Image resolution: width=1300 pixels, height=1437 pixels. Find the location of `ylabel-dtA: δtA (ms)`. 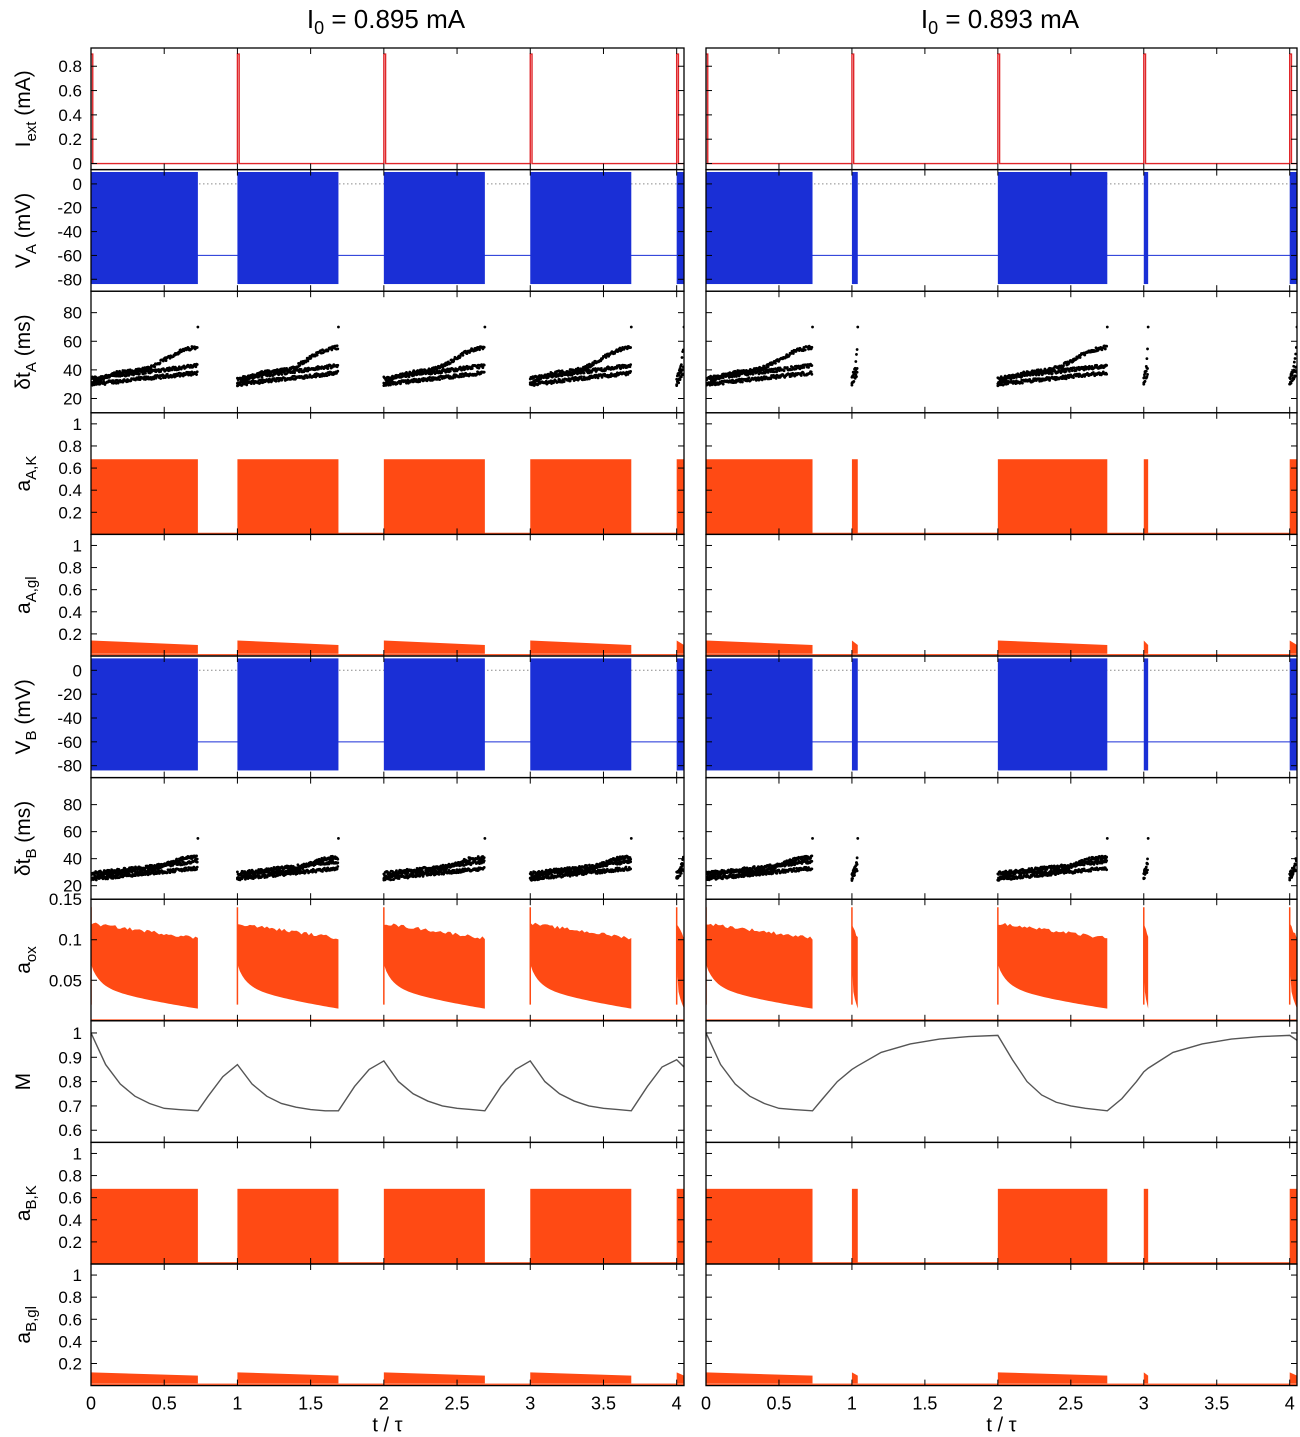

ylabel-dtA: δtA (ms) is located at coordinates (26, 351).